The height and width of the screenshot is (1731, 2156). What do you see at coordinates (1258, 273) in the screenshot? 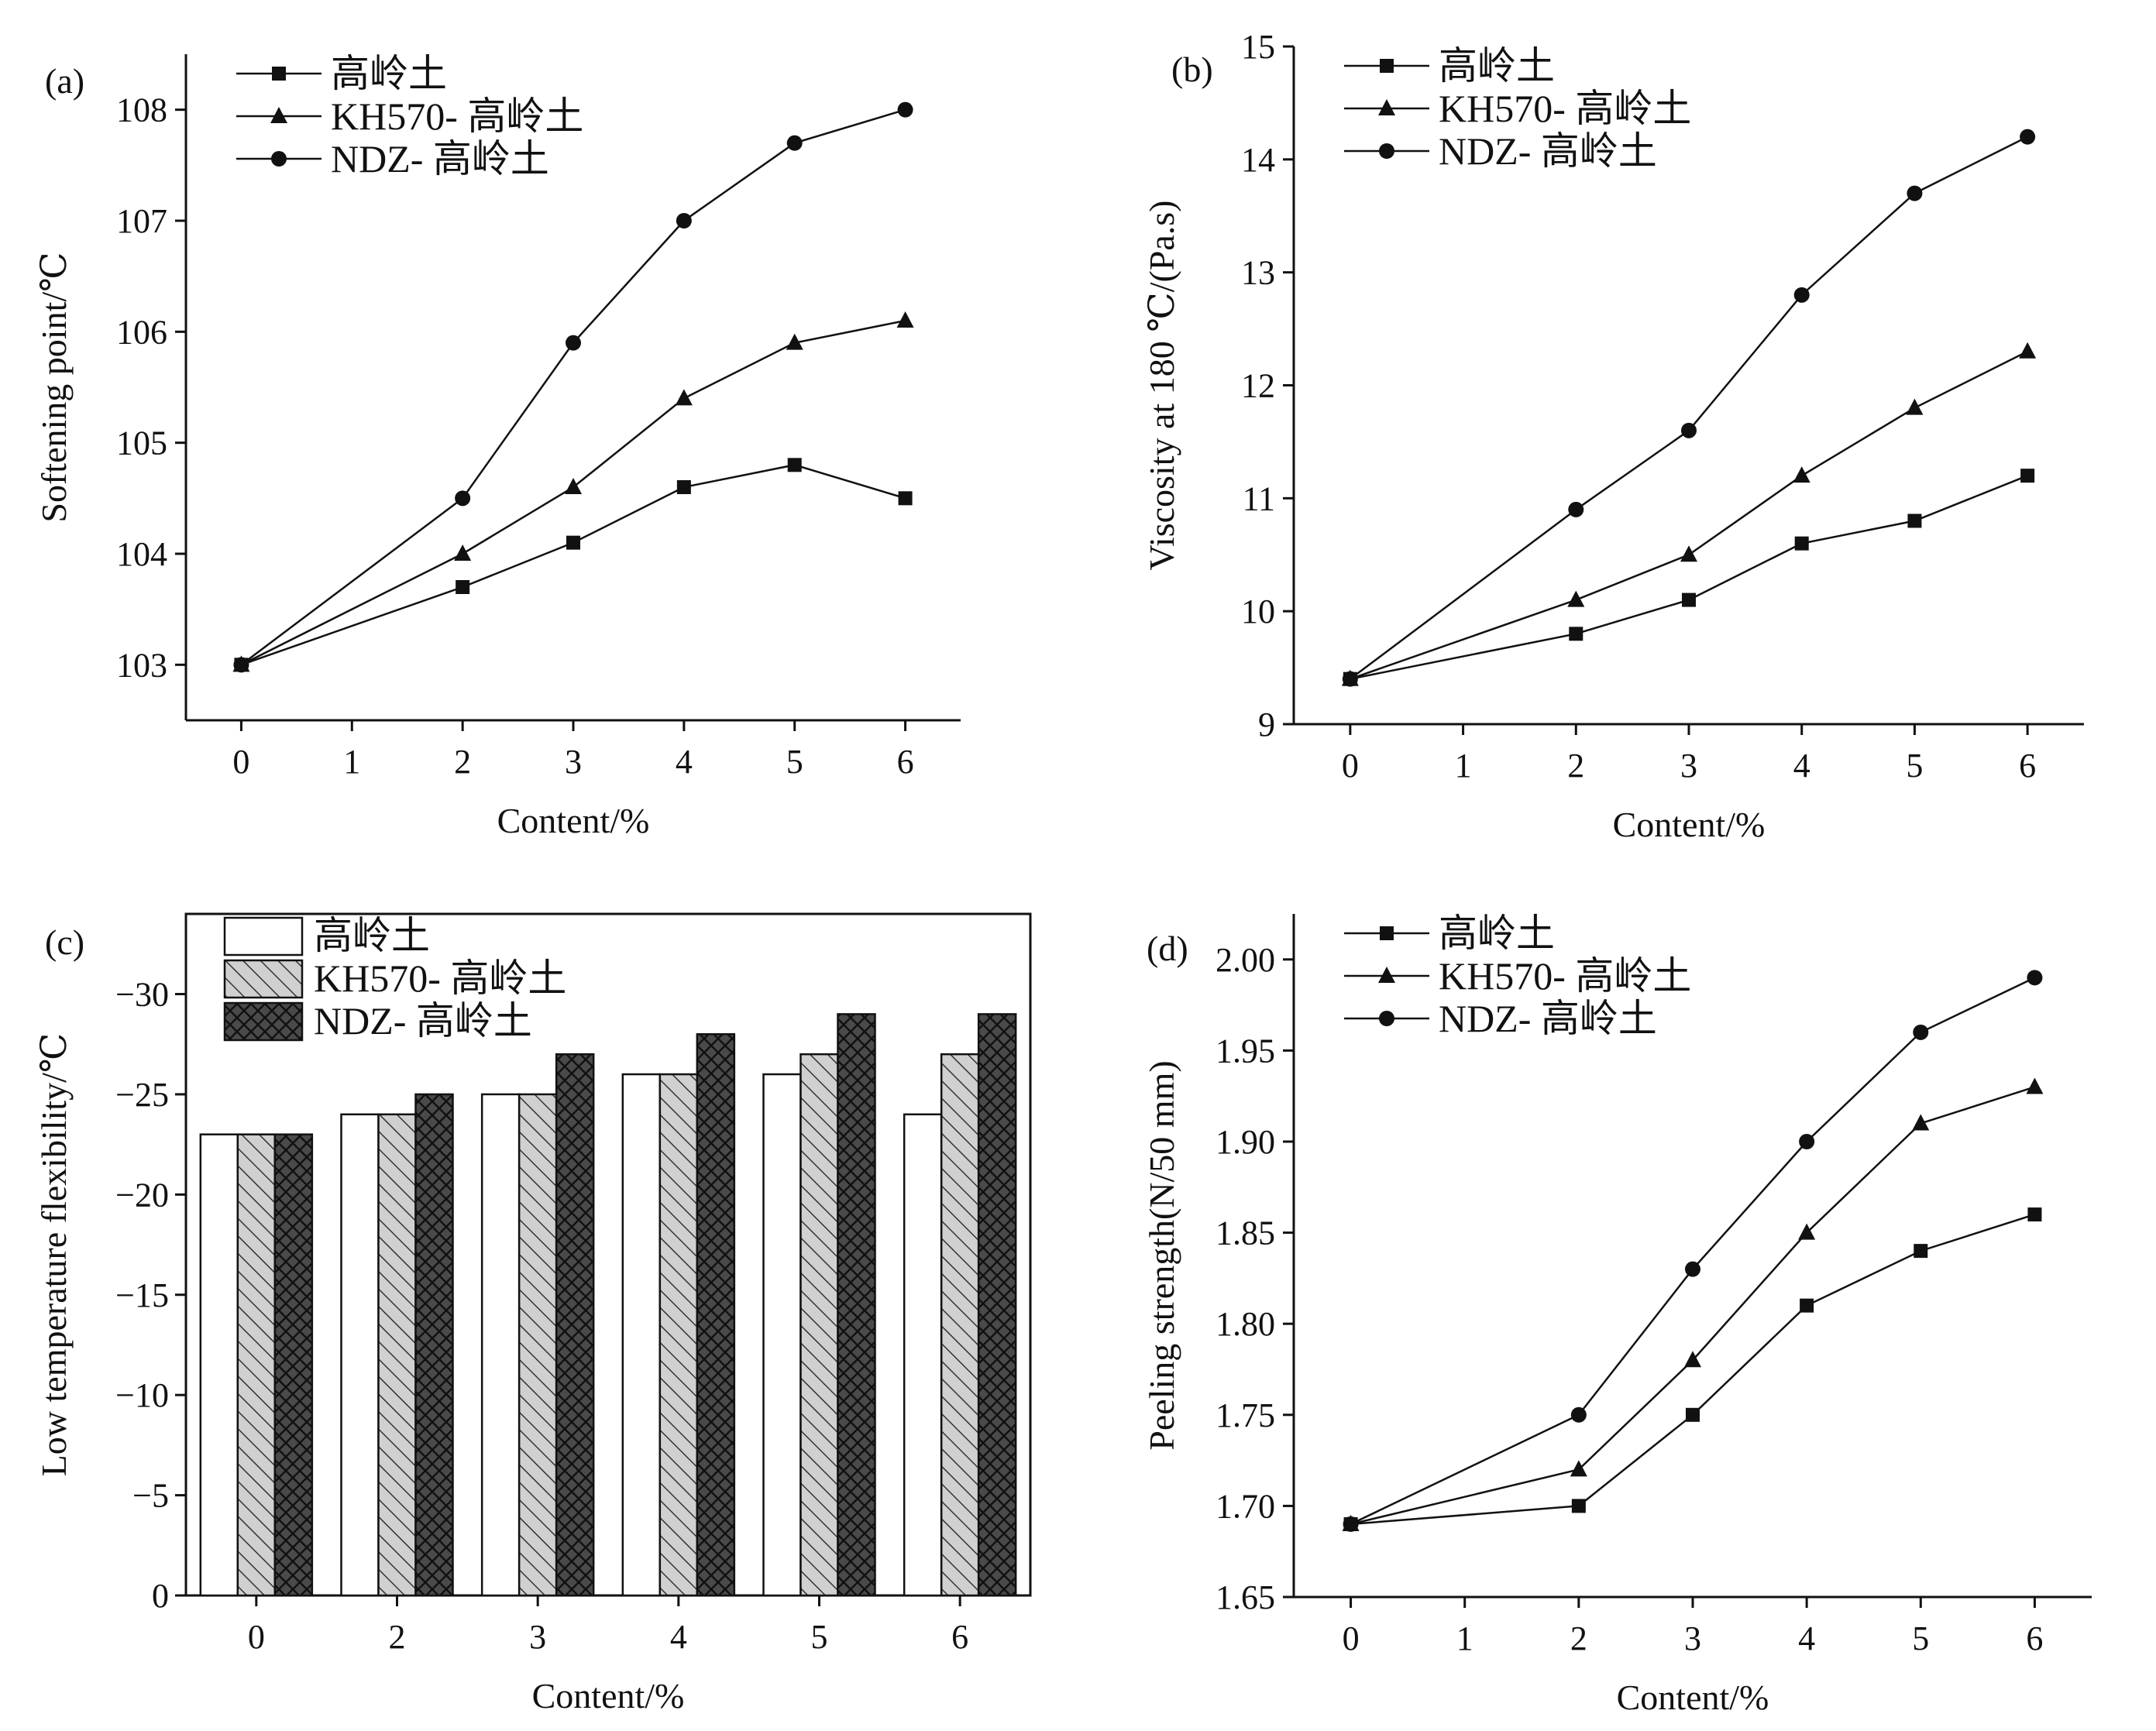
I see `y-tick-label: 13` at bounding box center [1258, 273].